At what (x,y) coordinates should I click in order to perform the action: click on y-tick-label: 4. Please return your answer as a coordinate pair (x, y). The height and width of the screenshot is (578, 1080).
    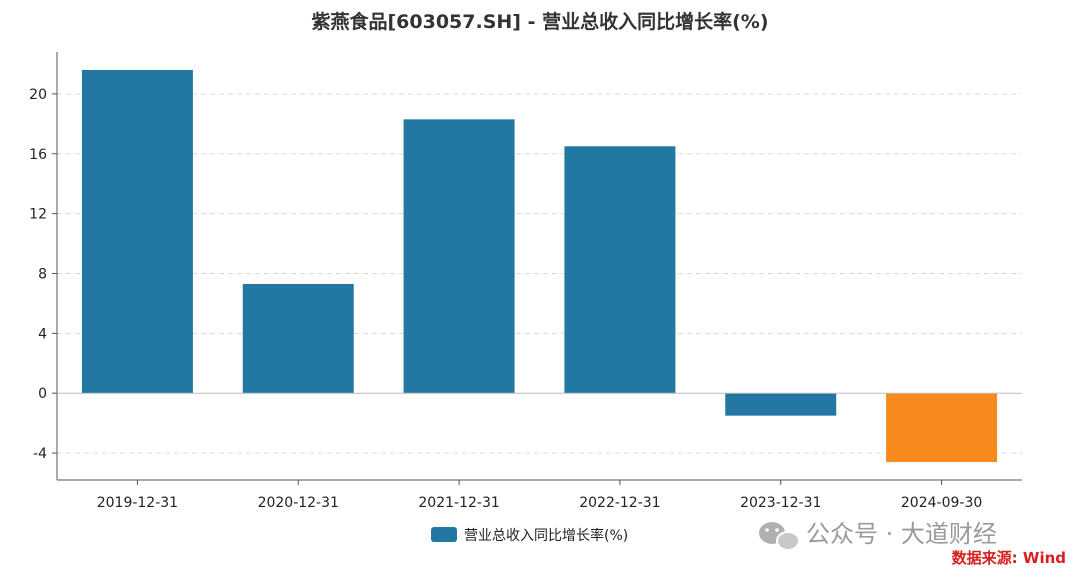
    Looking at the image, I should click on (42, 334).